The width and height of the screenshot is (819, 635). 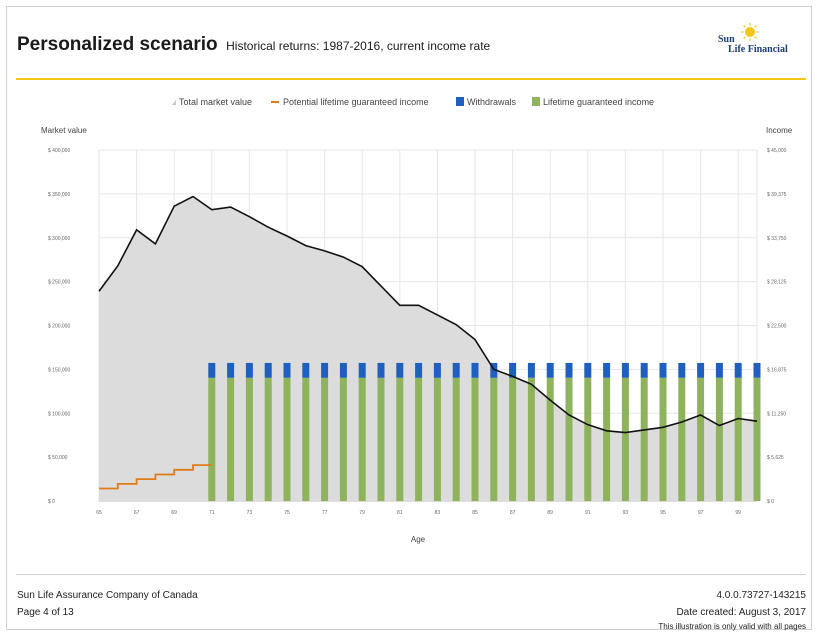 What do you see at coordinates (492, 102) in the screenshot?
I see `legend-label-withdrawals: Withdrawals` at bounding box center [492, 102].